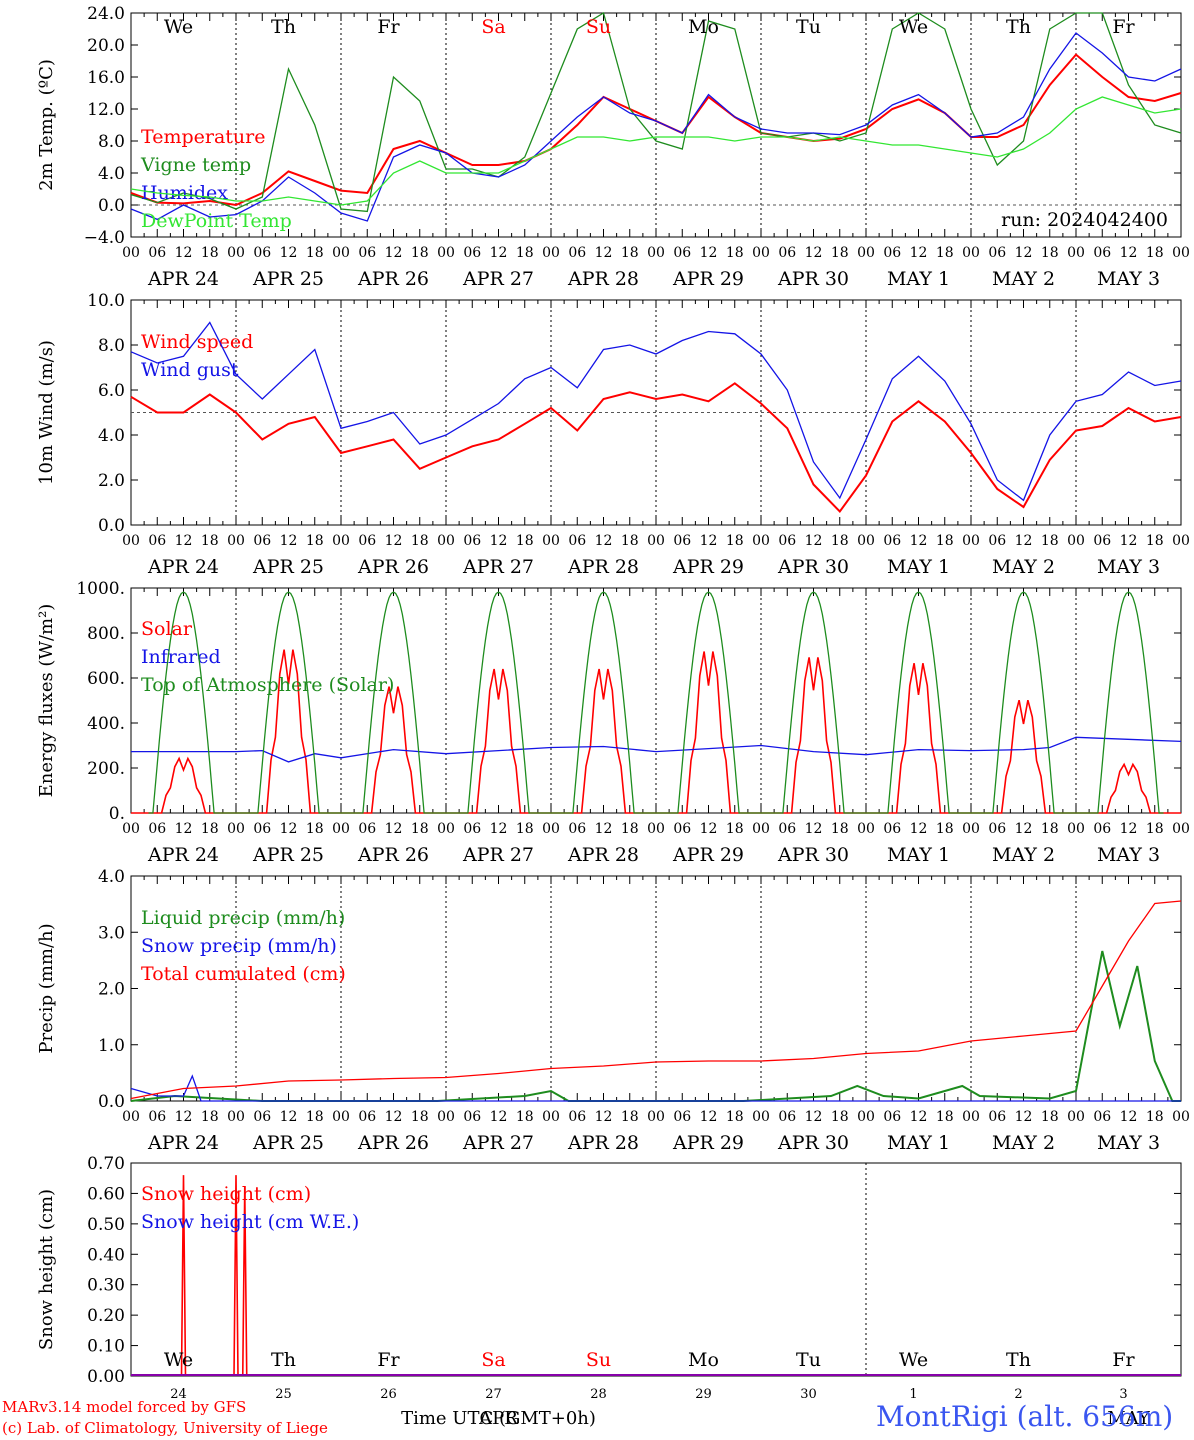 The image size is (1194, 1440). What do you see at coordinates (708, 567) in the screenshot?
I see `date-label: APR 29` at bounding box center [708, 567].